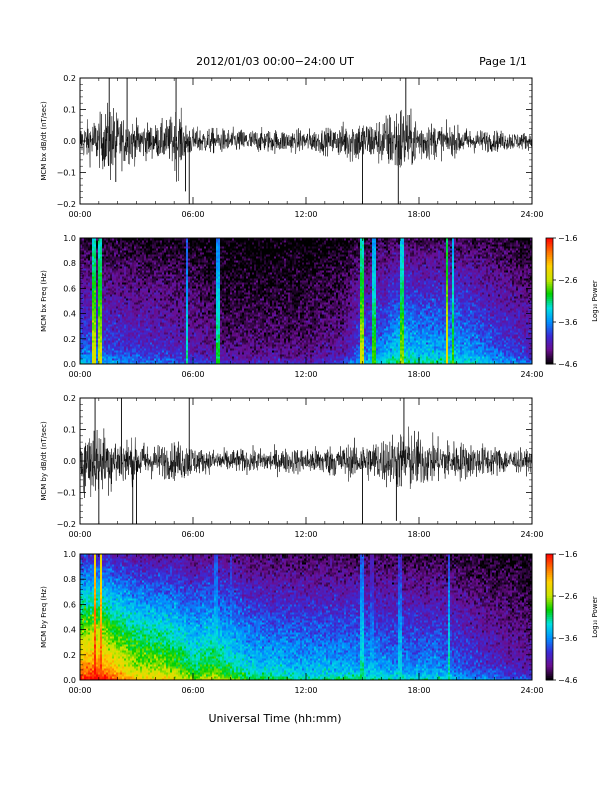 The image size is (612, 792). I want to click on spectrogram-cells, so click(306, 301).